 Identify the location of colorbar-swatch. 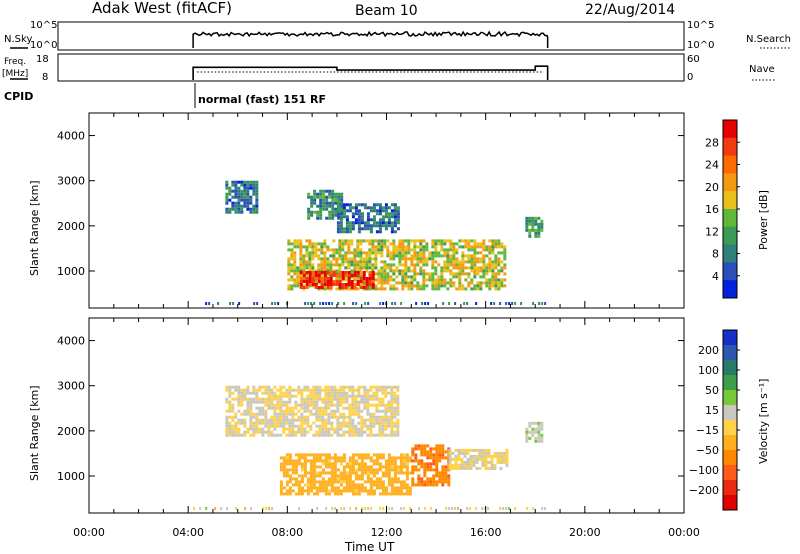
(730, 383).